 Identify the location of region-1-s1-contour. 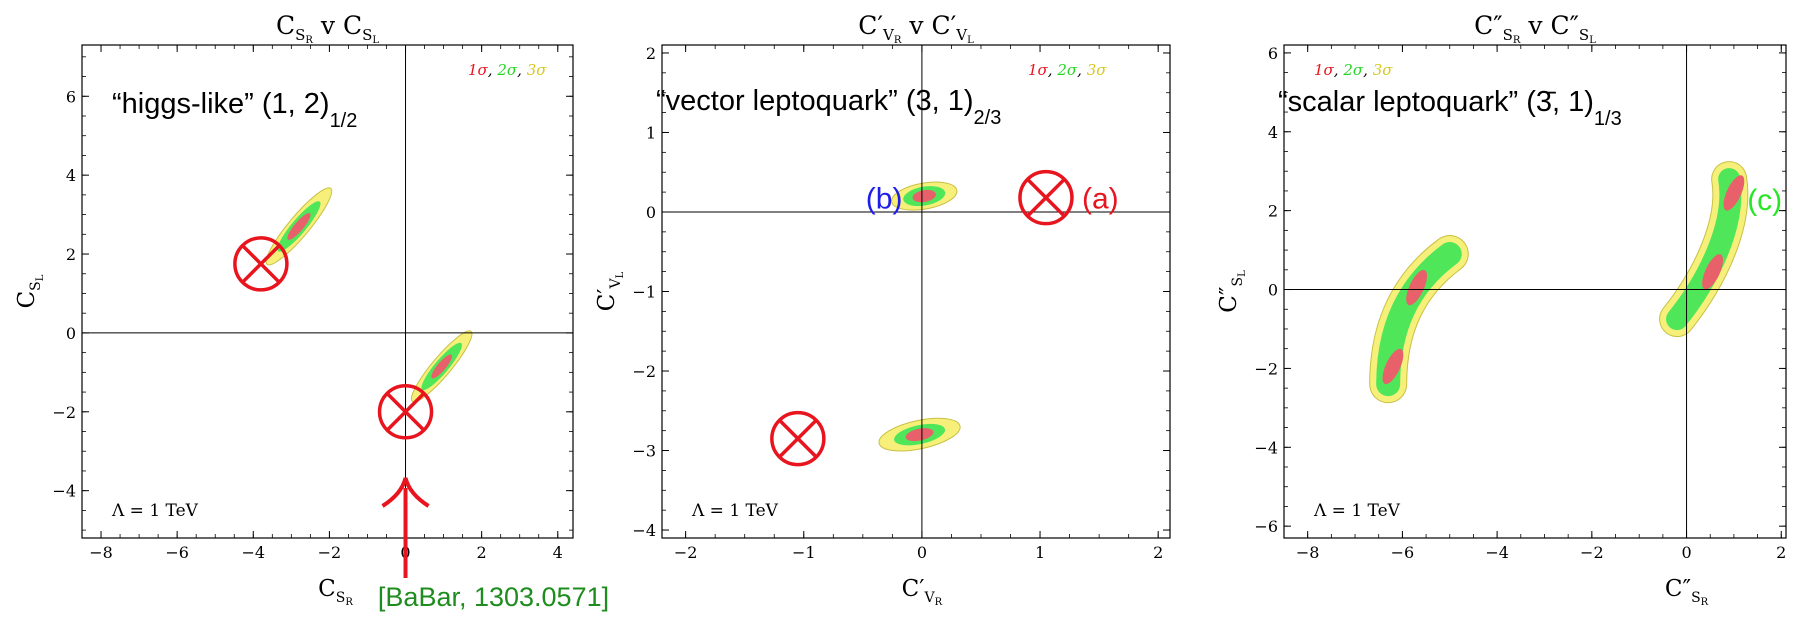
(924, 196).